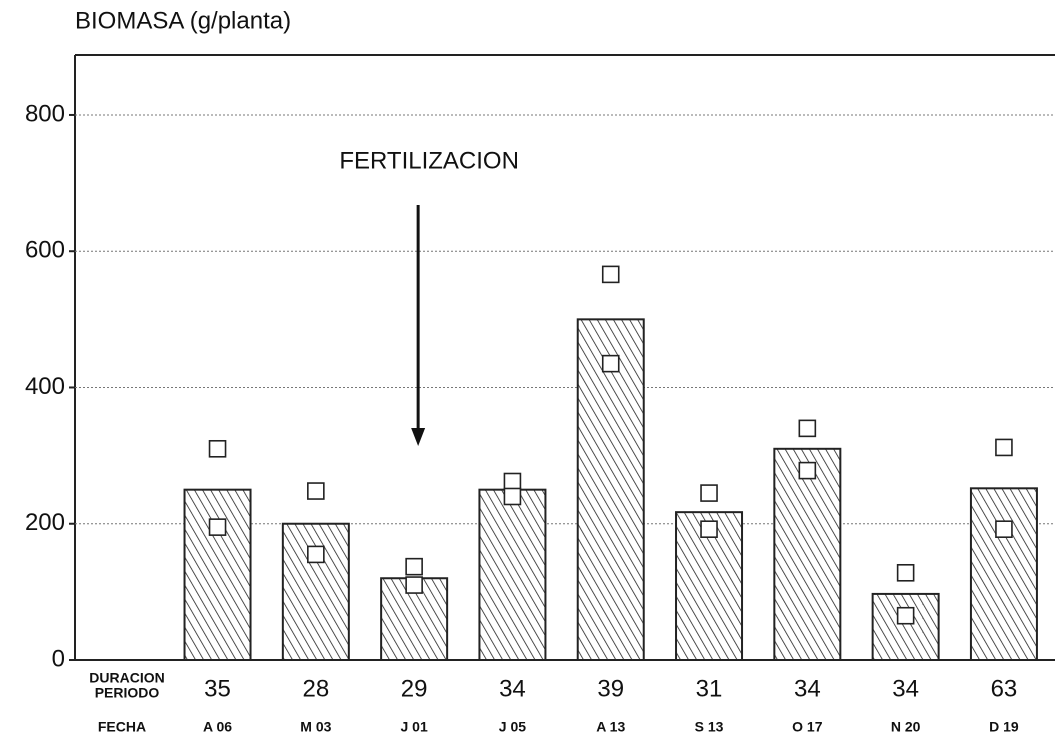 The image size is (1055, 738). Describe the element at coordinates (45, 250) in the screenshot. I see `y-tick-label: 600` at that location.